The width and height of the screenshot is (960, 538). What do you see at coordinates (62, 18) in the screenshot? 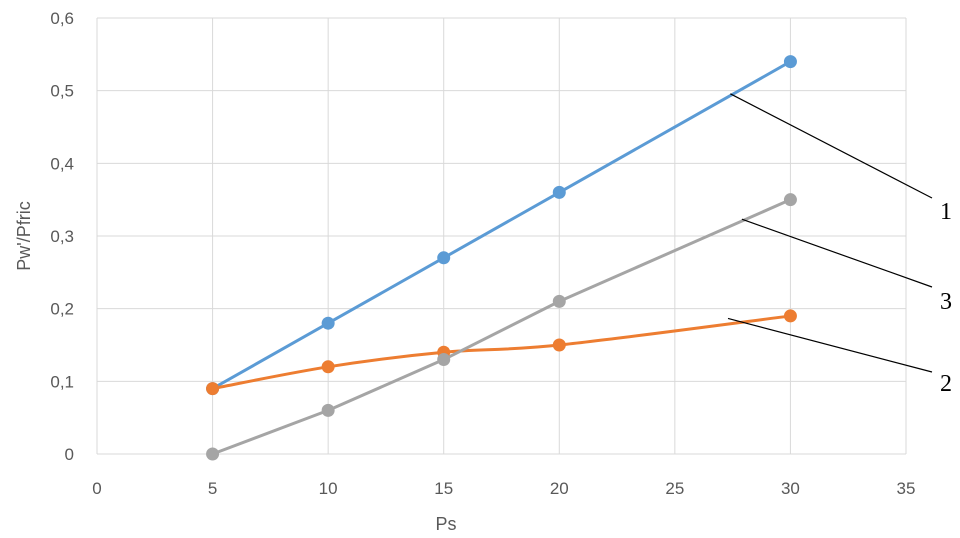
I see `y-tick-label: 0,6` at bounding box center [62, 18].